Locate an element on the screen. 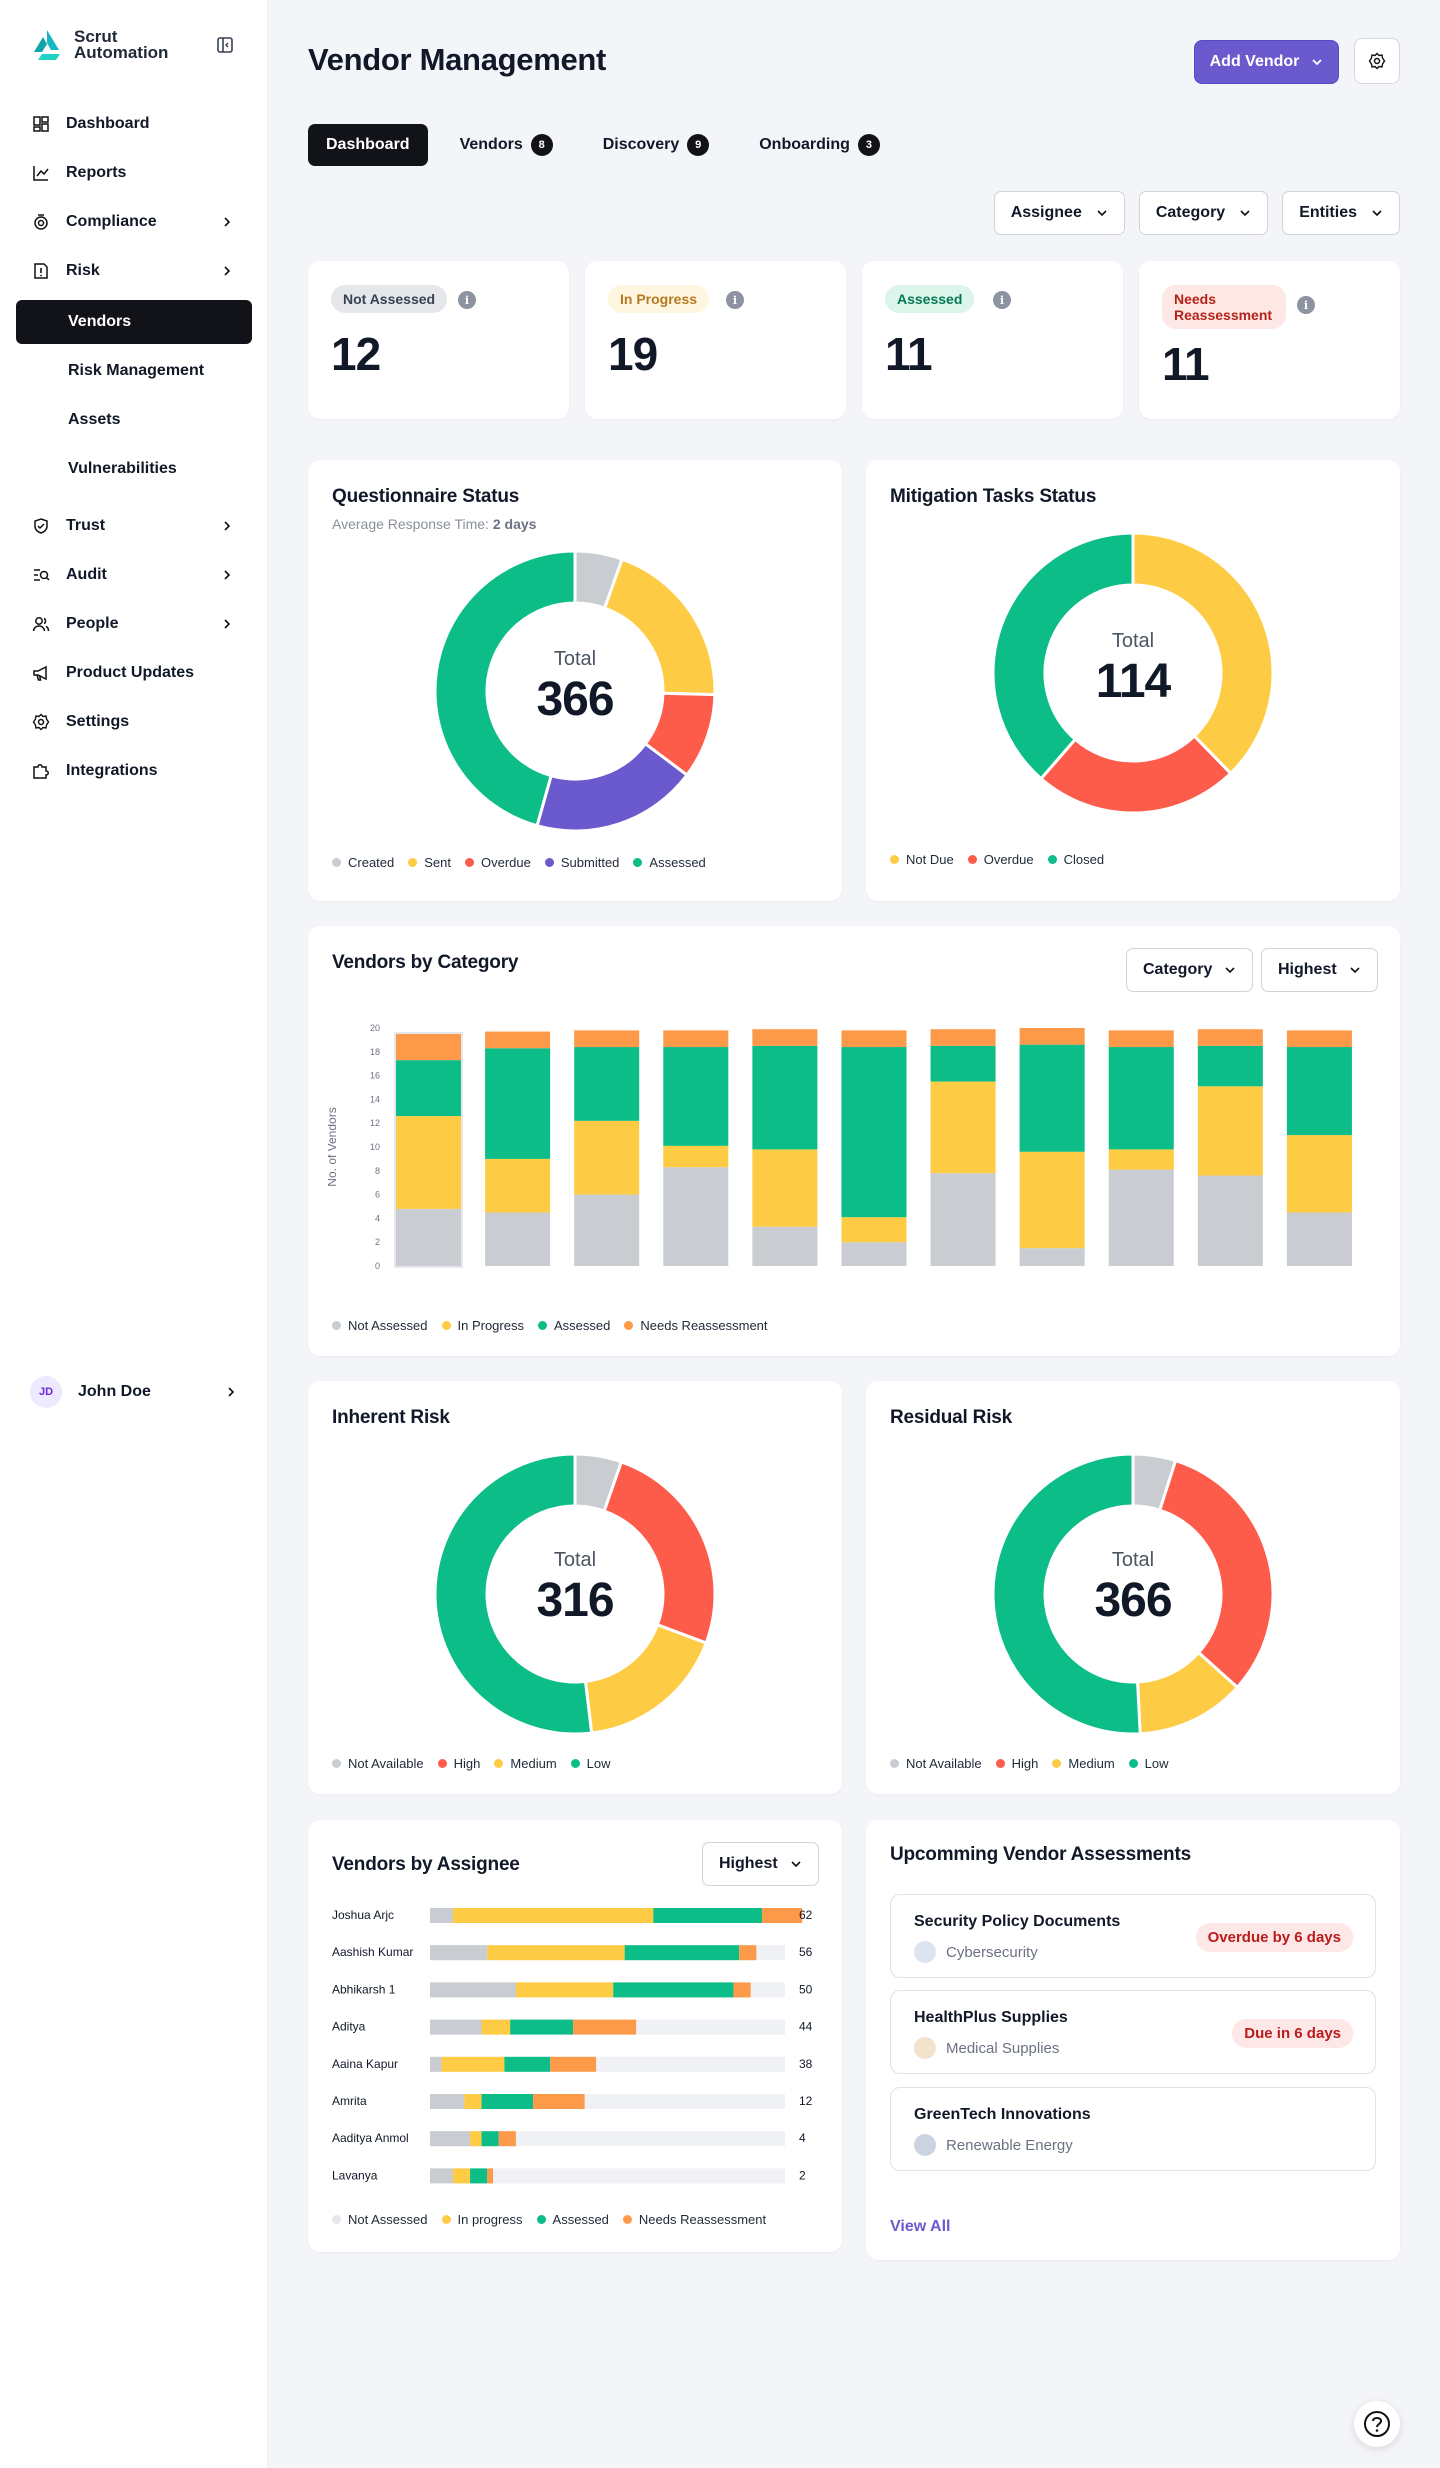  legend-item: Submitted is located at coordinates (581, 862).